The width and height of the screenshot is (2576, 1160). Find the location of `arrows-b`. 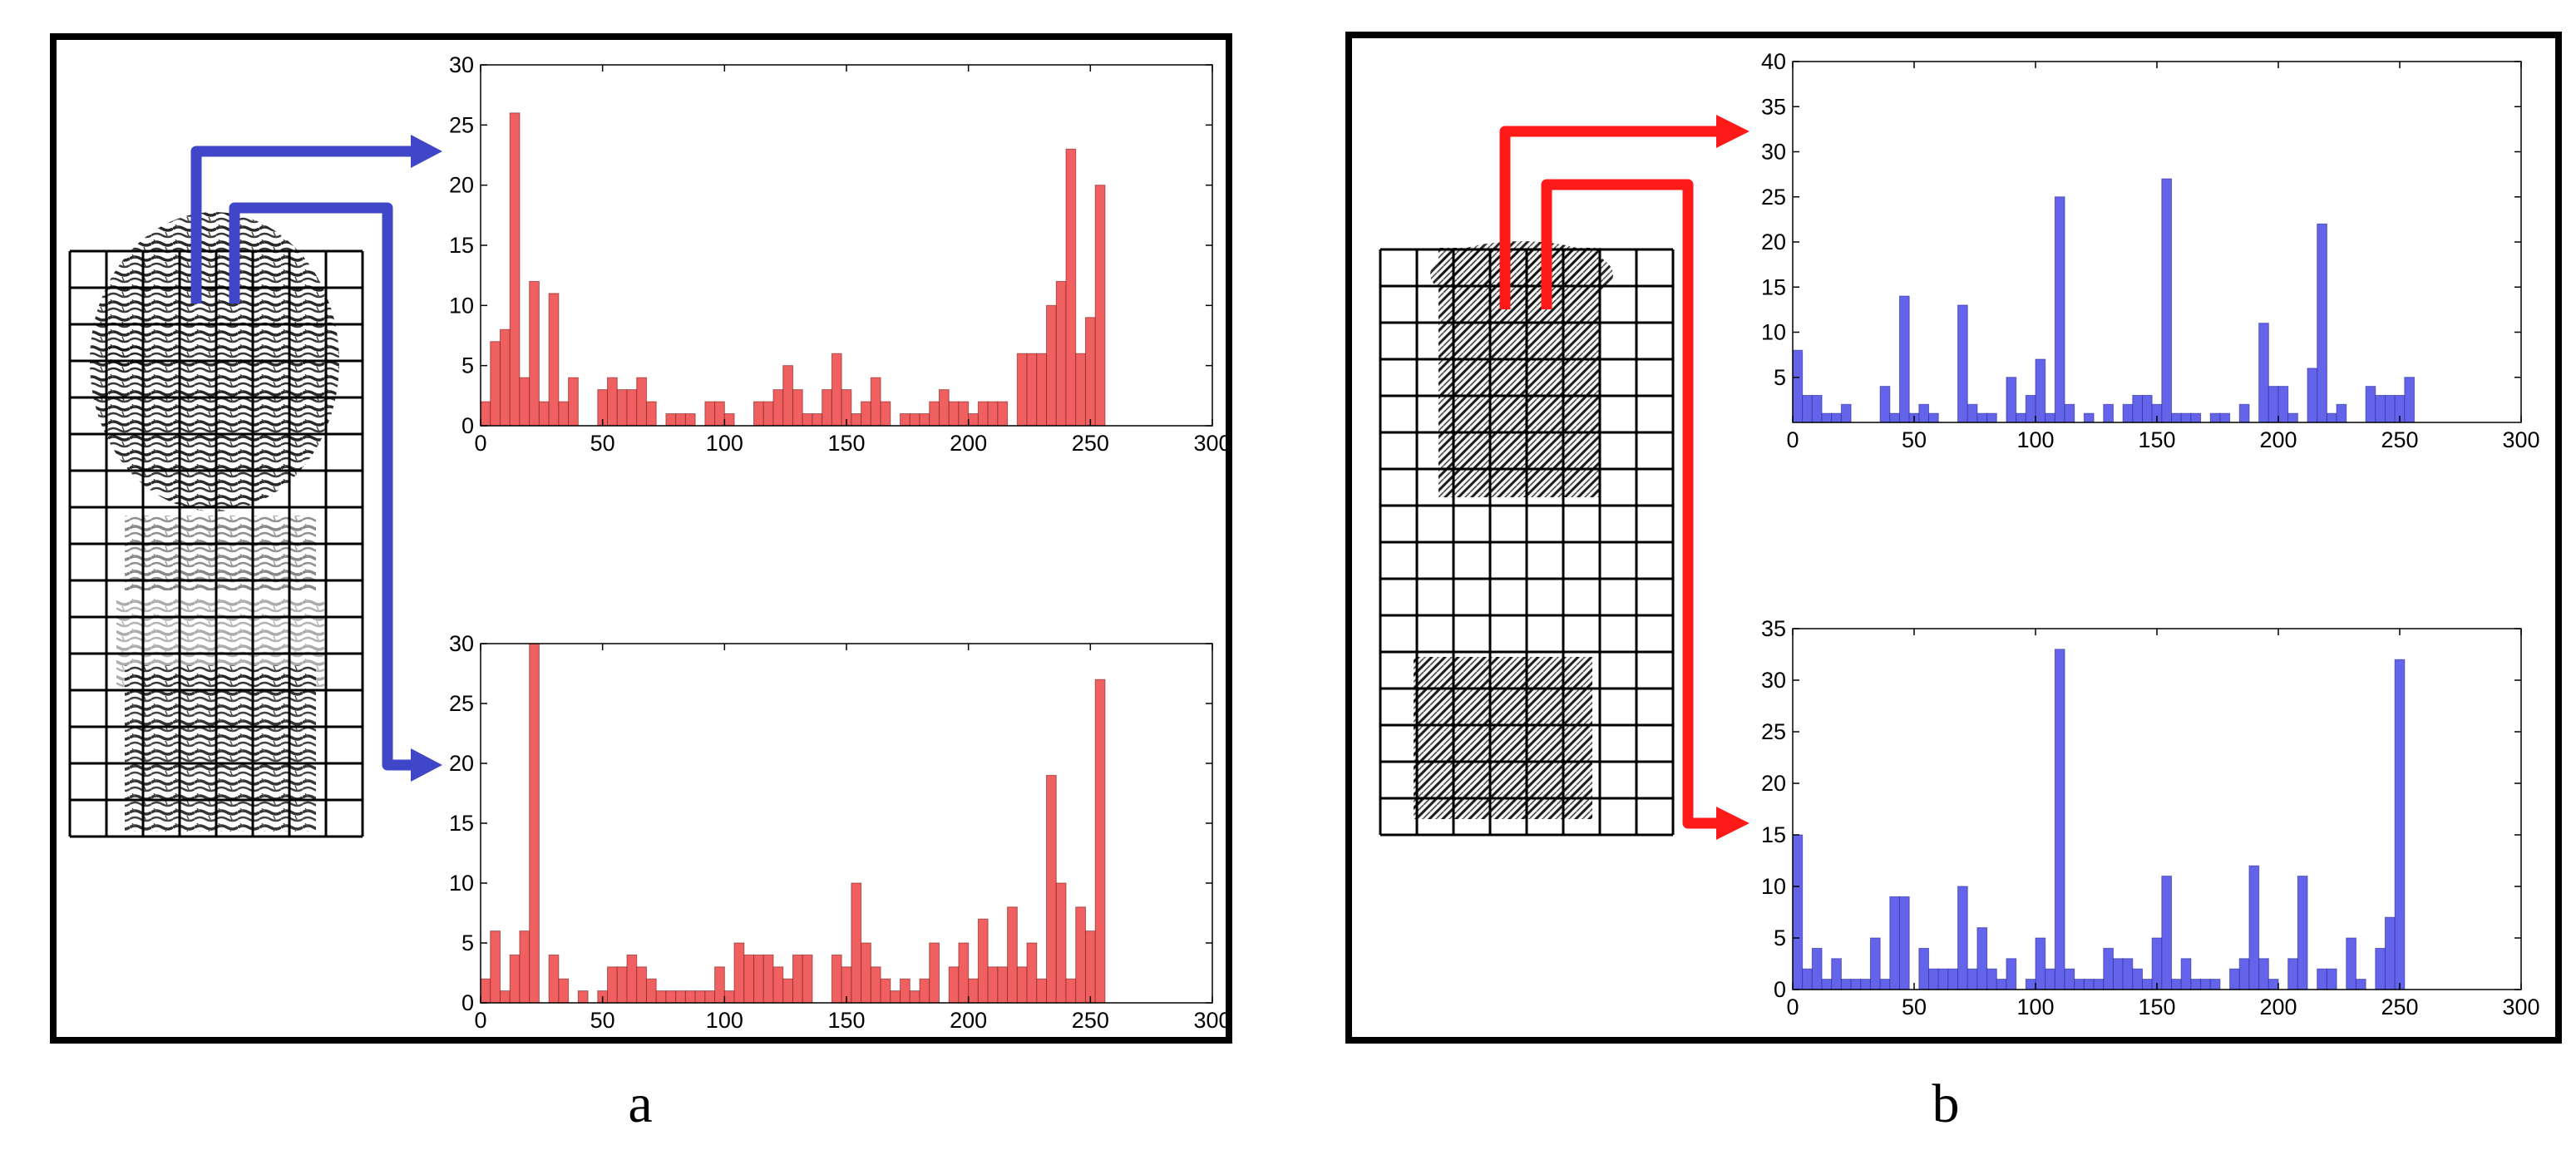

arrows-b is located at coordinates (1624, 477).